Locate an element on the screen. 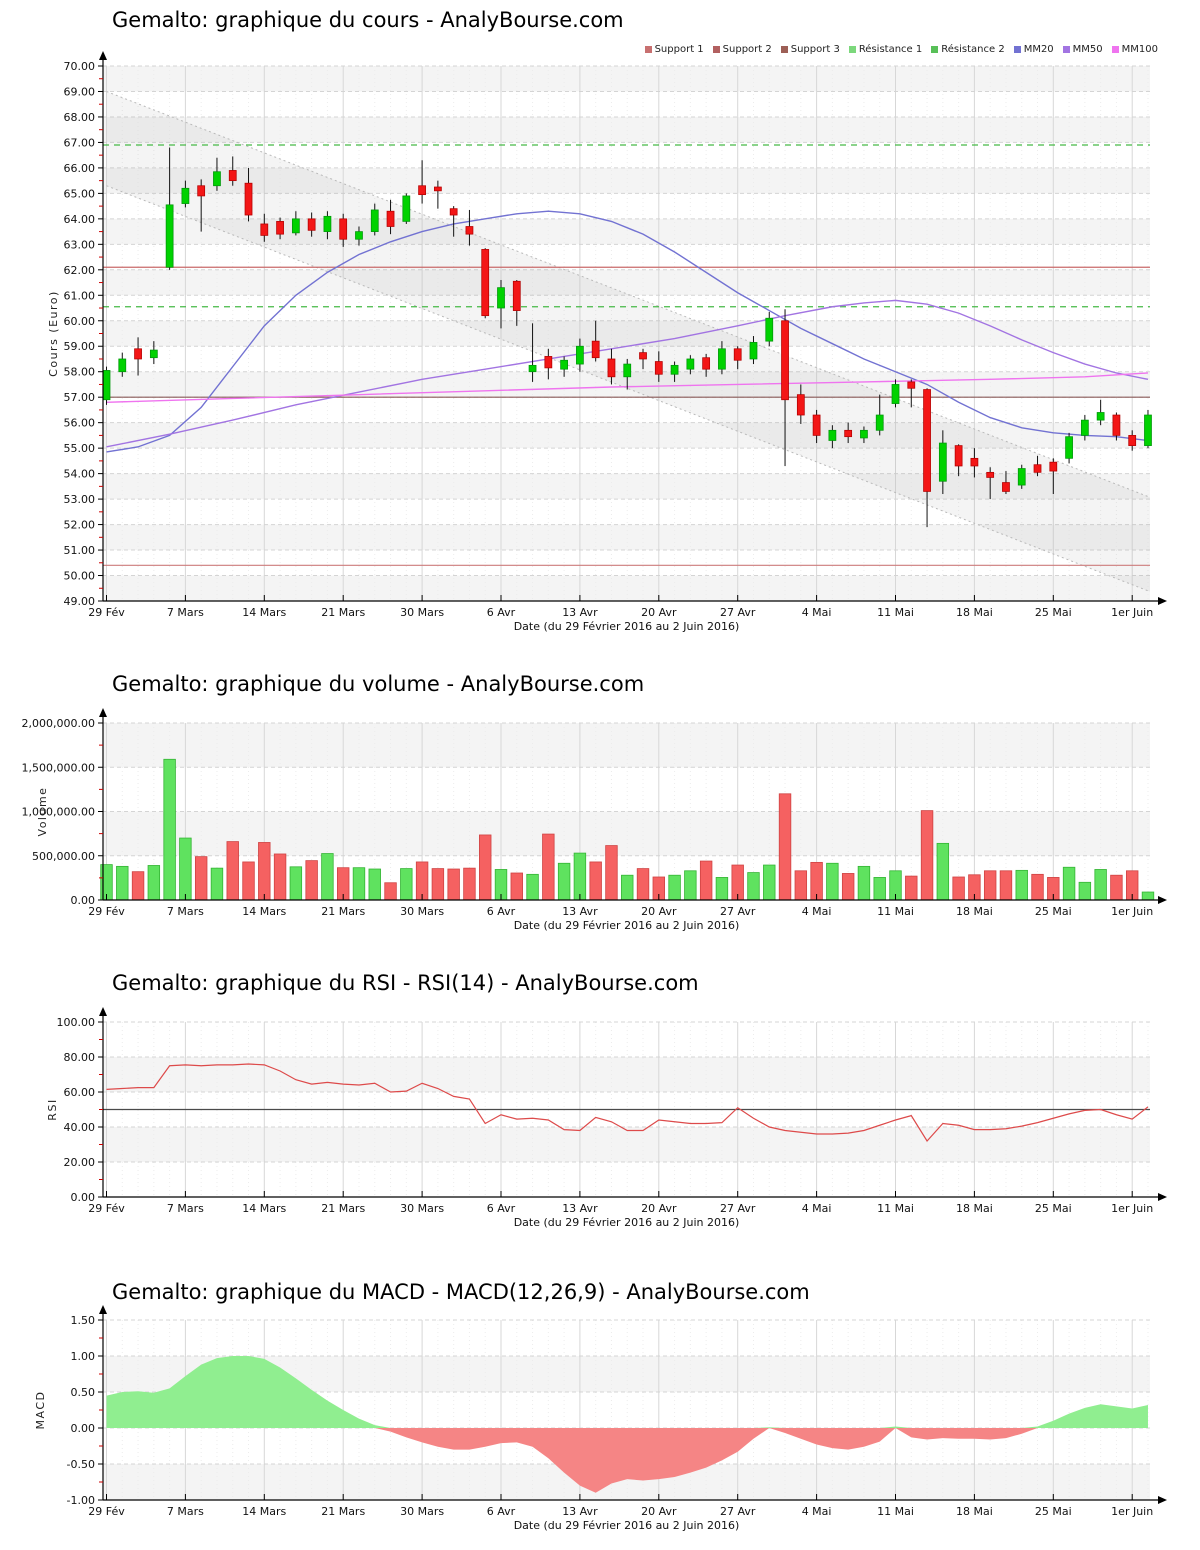  legend-label: MM50 is located at coordinates (1087, 49).